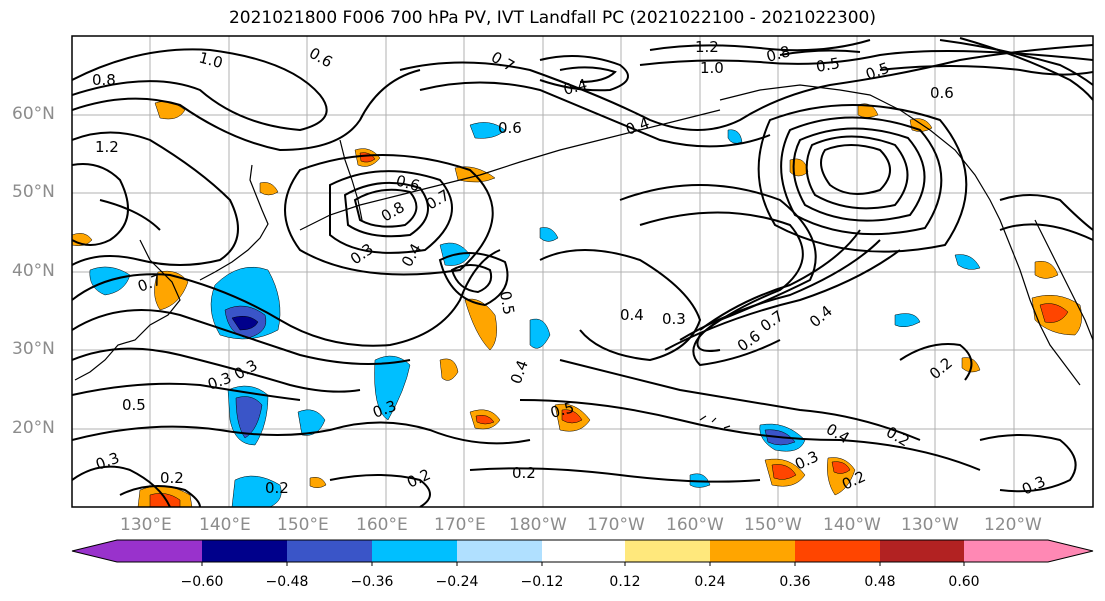 The height and width of the screenshot is (601, 1105). I want to click on colorbar-tick-label: 0.36, so click(795, 582).